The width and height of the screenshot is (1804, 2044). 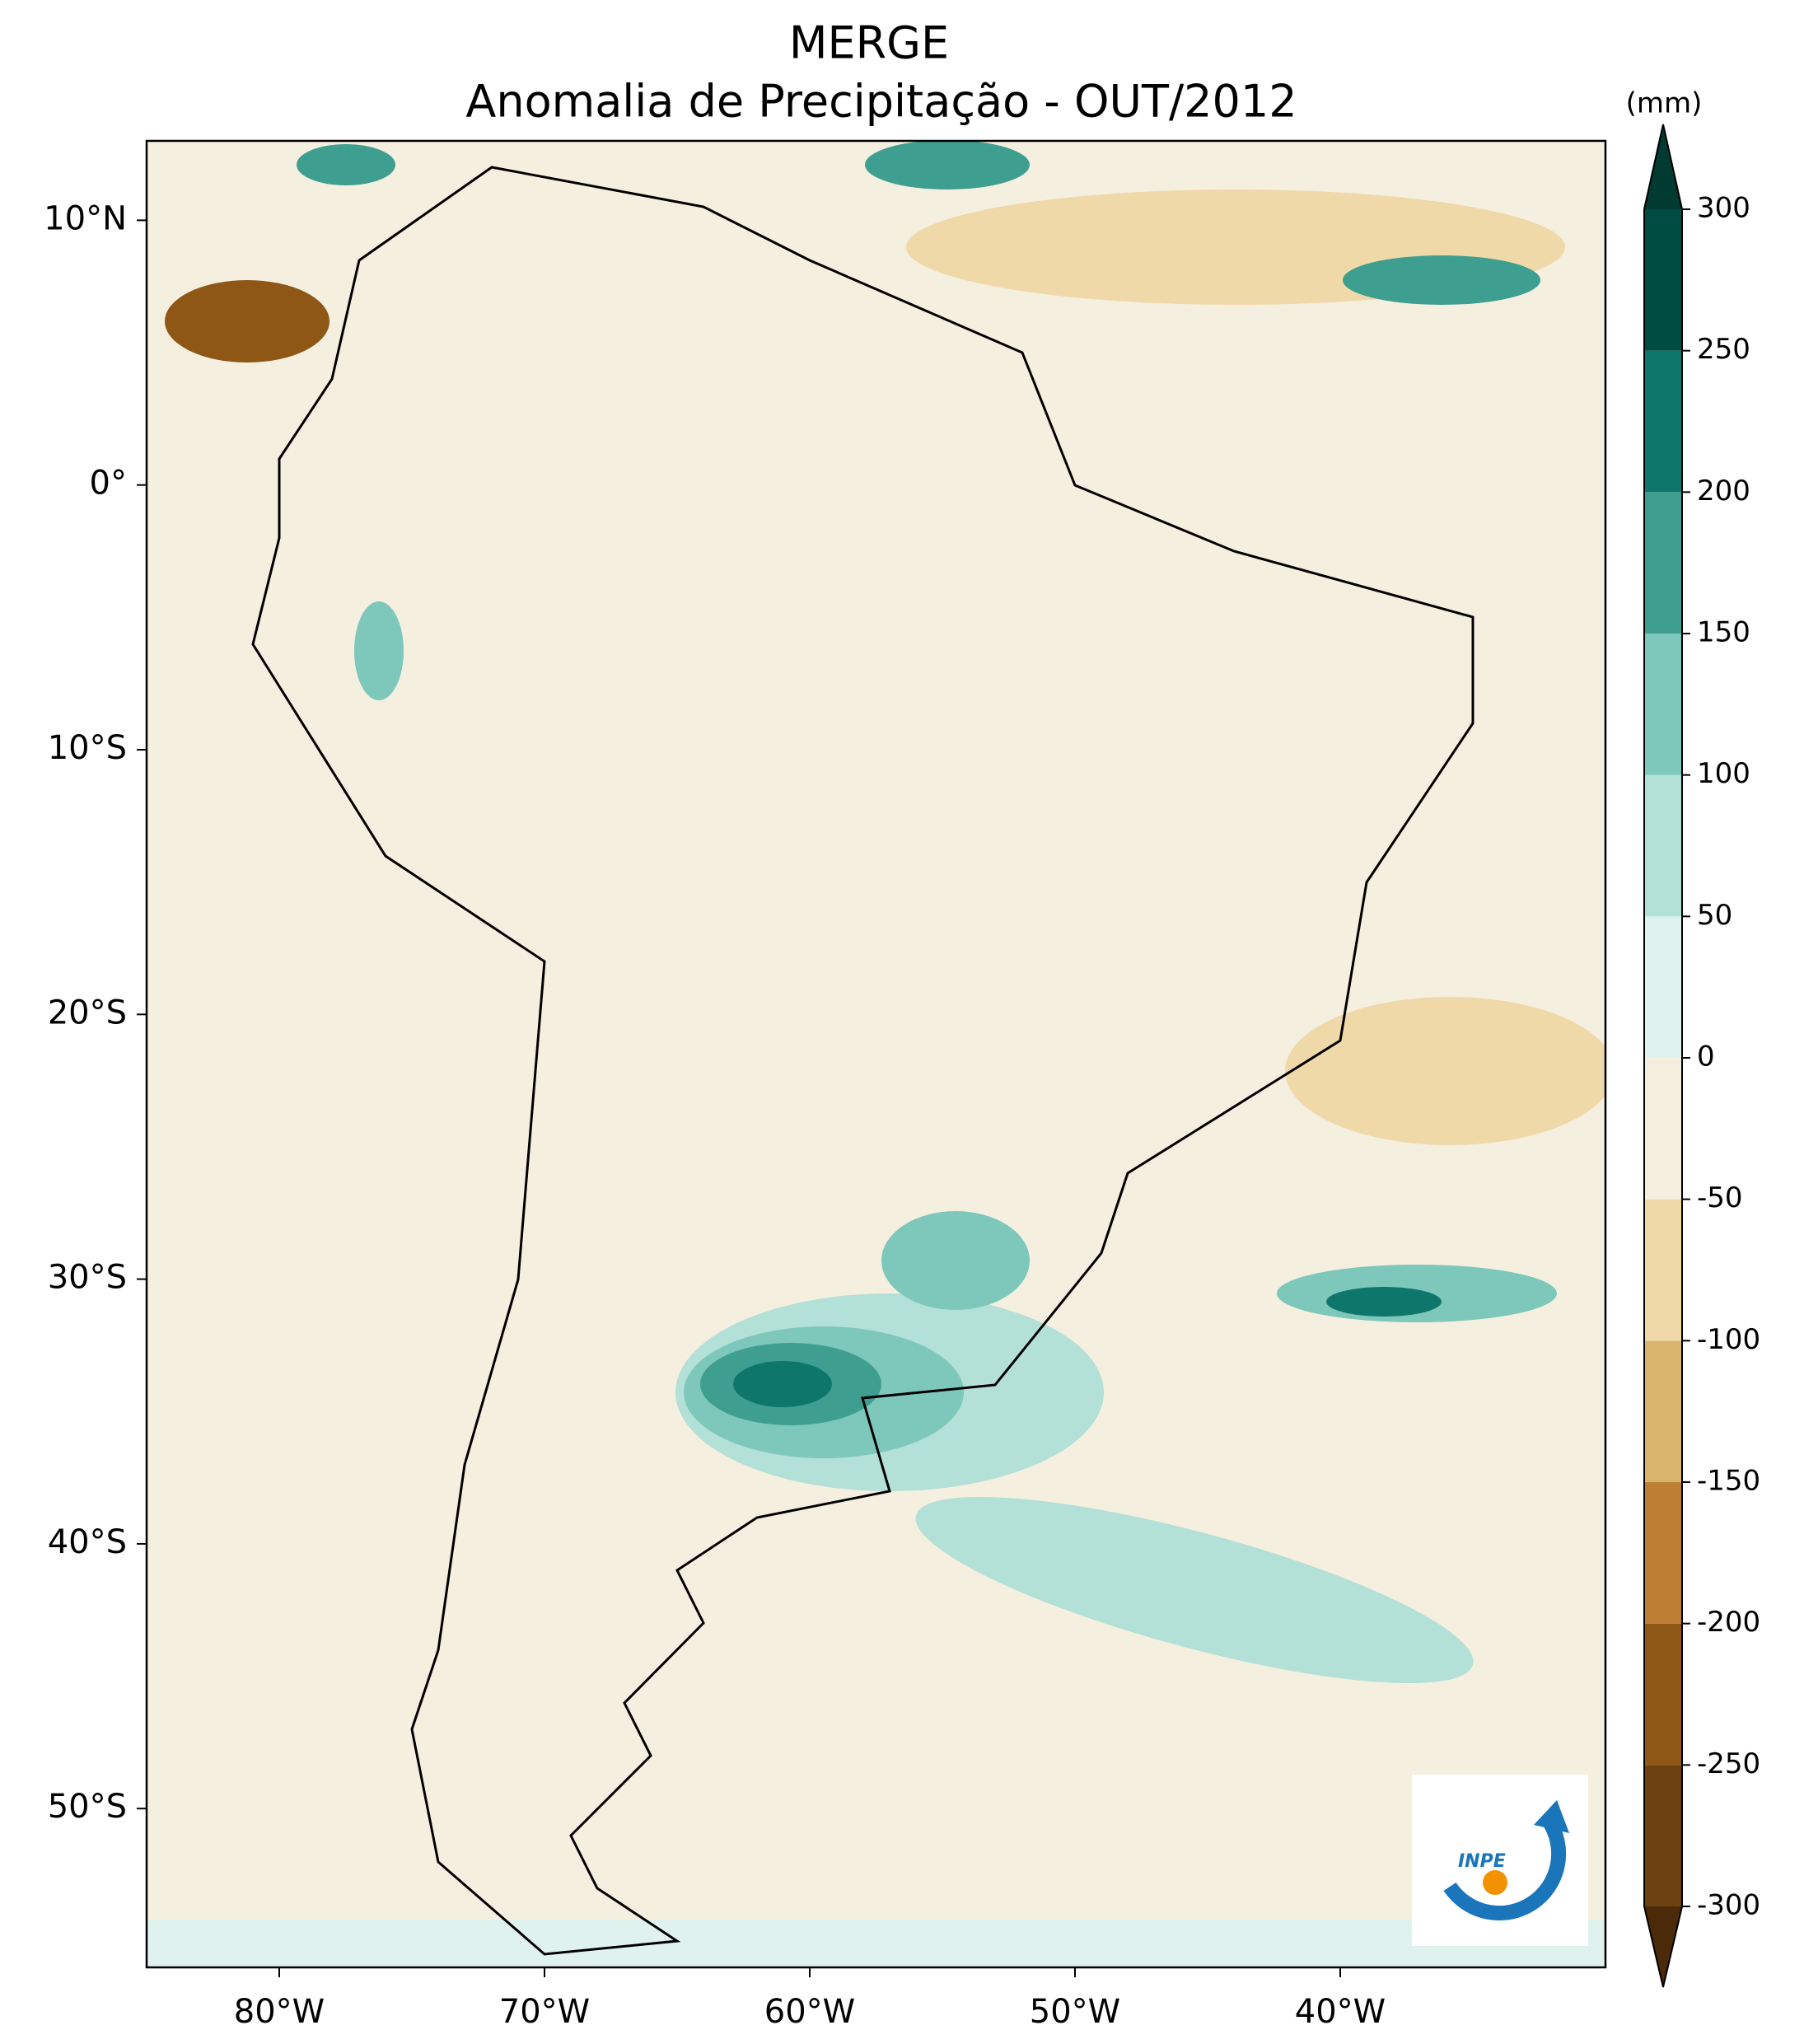 What do you see at coordinates (1723, 349) in the screenshot?
I see `colorbar-tick-label: 250` at bounding box center [1723, 349].